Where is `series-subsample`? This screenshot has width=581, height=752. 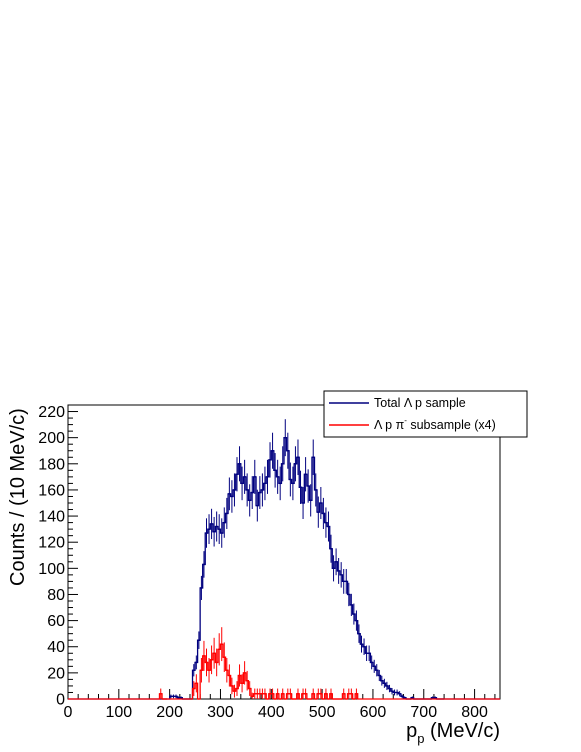
series-subsample is located at coordinates (284, 663).